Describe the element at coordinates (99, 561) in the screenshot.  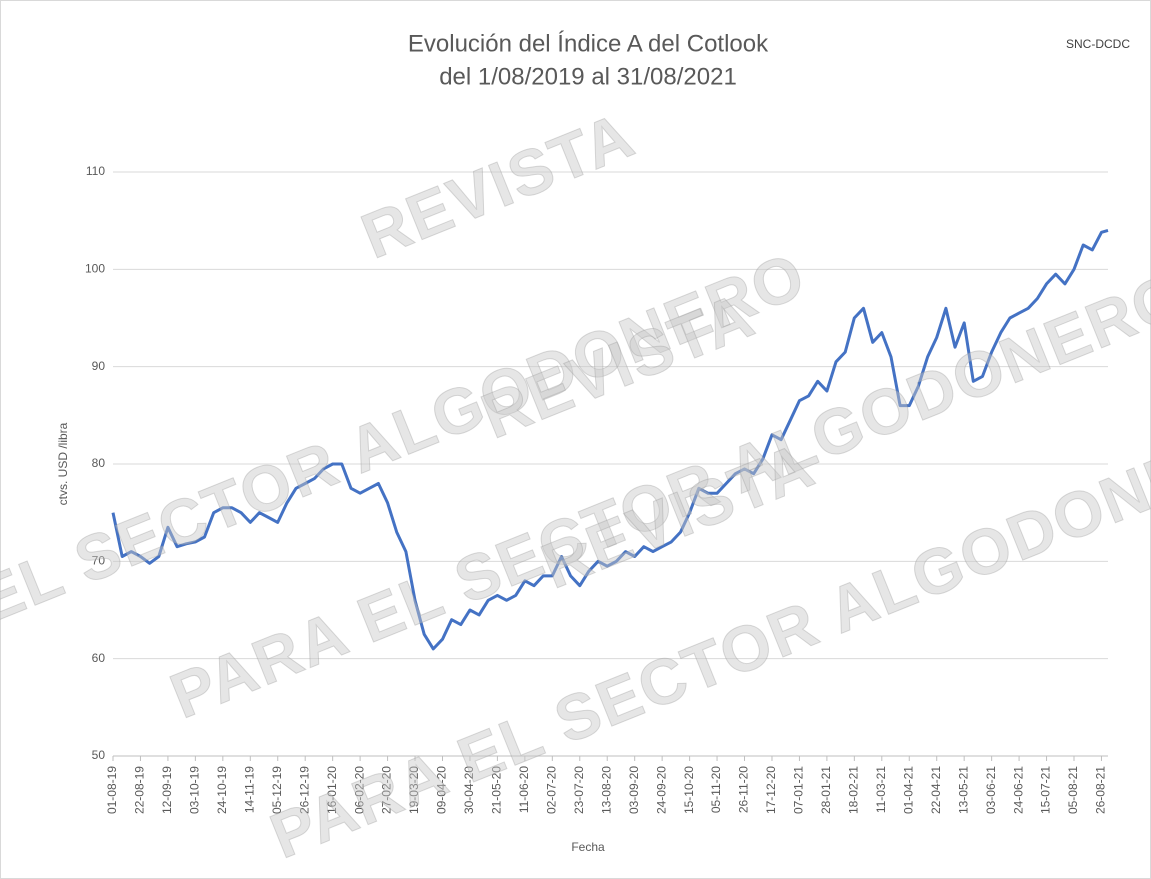
I see `y-tick-label: 70` at that location.